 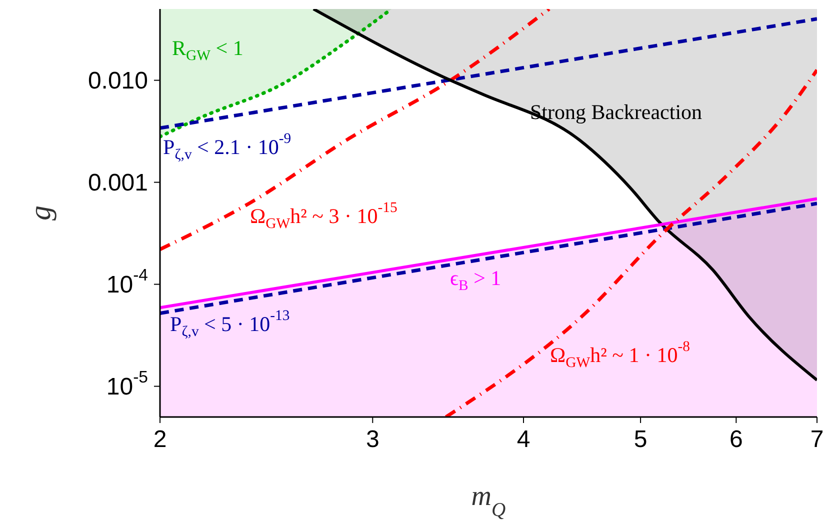 I want to click on annotation: ϵ$_{B}$ > 1, so click(x=476, y=280).